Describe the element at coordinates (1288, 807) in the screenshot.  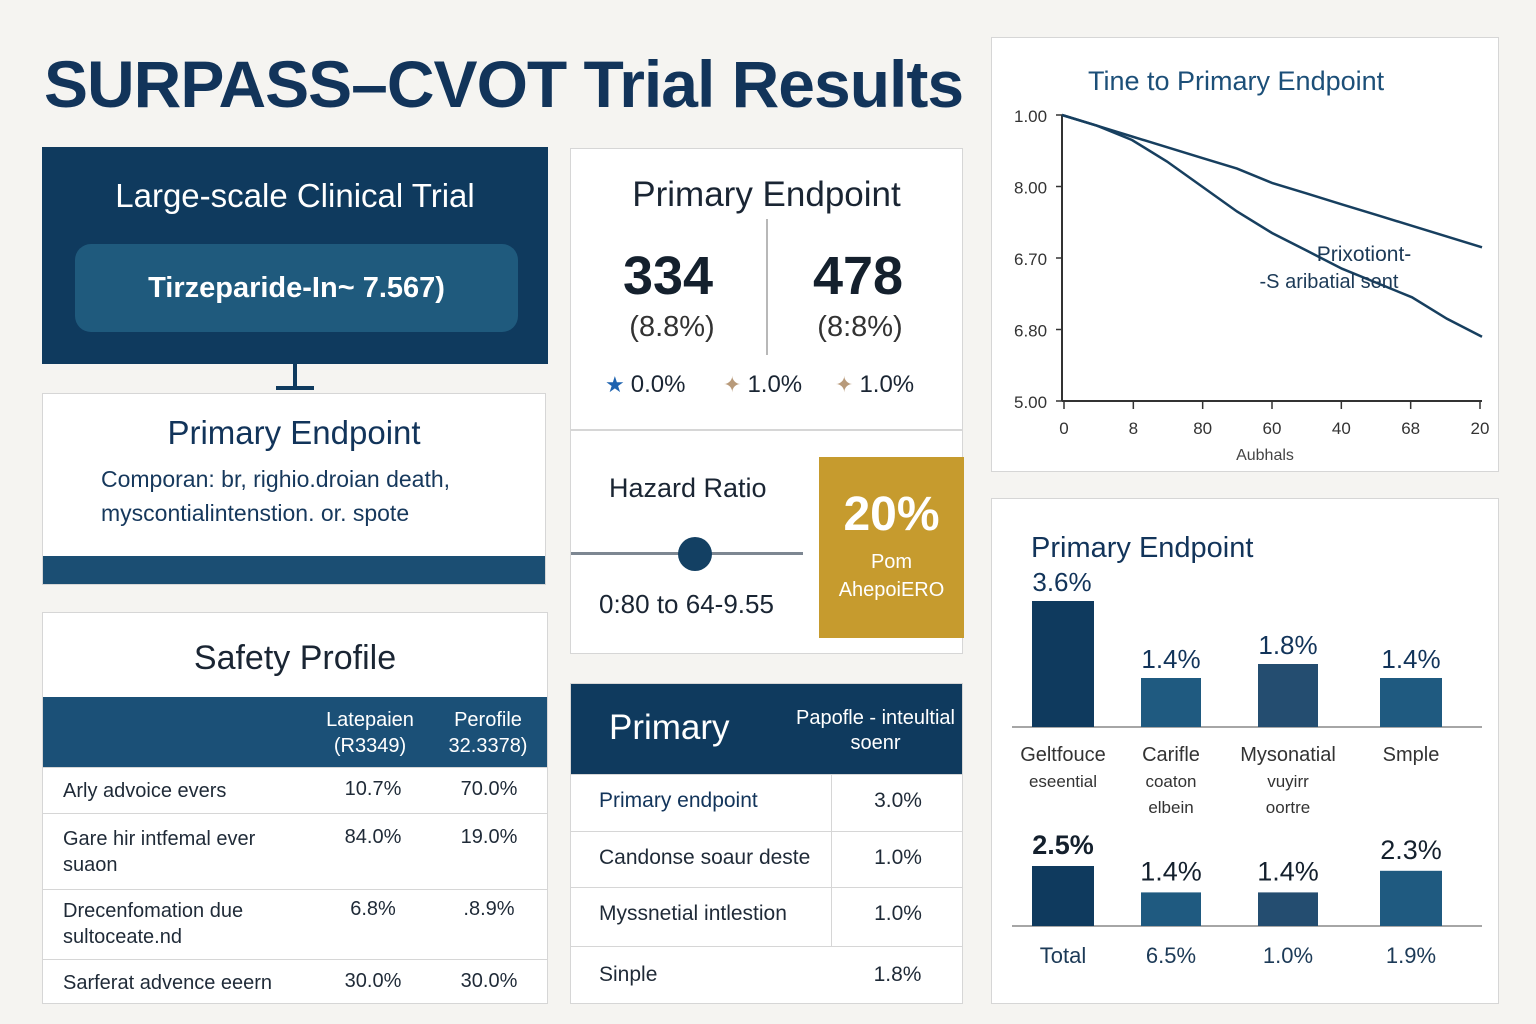
I see `bar-category-label: oortre` at that location.